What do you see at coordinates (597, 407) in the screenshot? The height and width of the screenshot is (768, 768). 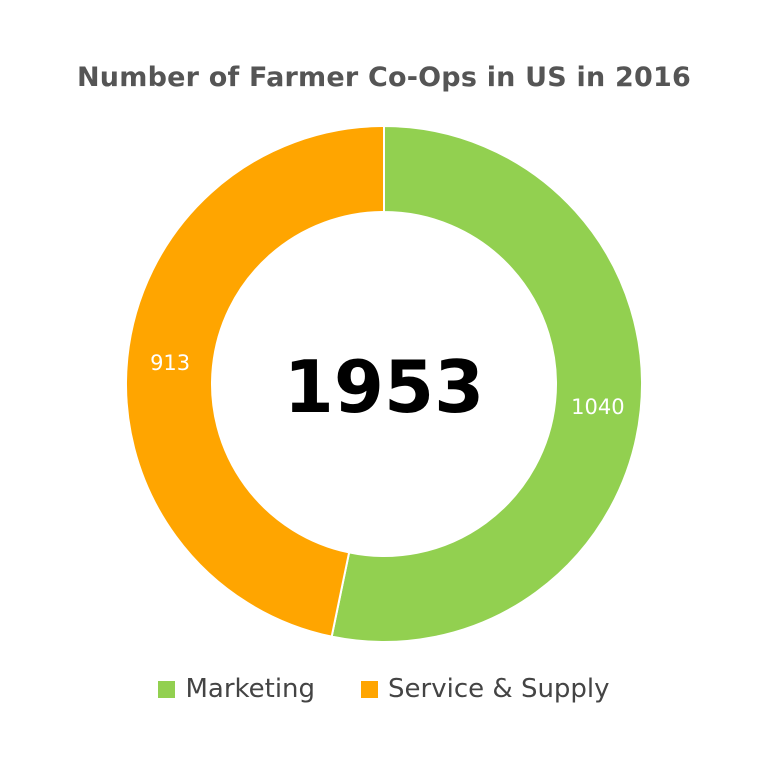 I see `slice-value-label: 1040` at bounding box center [597, 407].